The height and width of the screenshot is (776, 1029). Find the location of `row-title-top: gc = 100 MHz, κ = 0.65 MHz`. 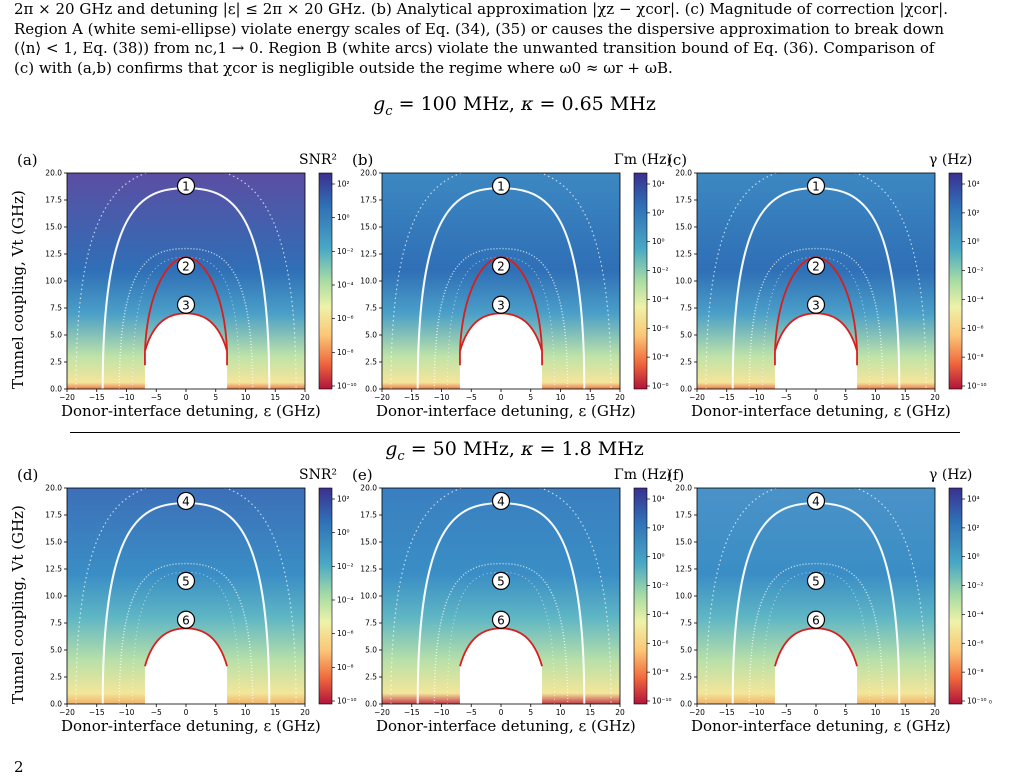

row-title-top: gc = 100 MHz, κ = 0.65 MHz is located at coordinates (514, 106).